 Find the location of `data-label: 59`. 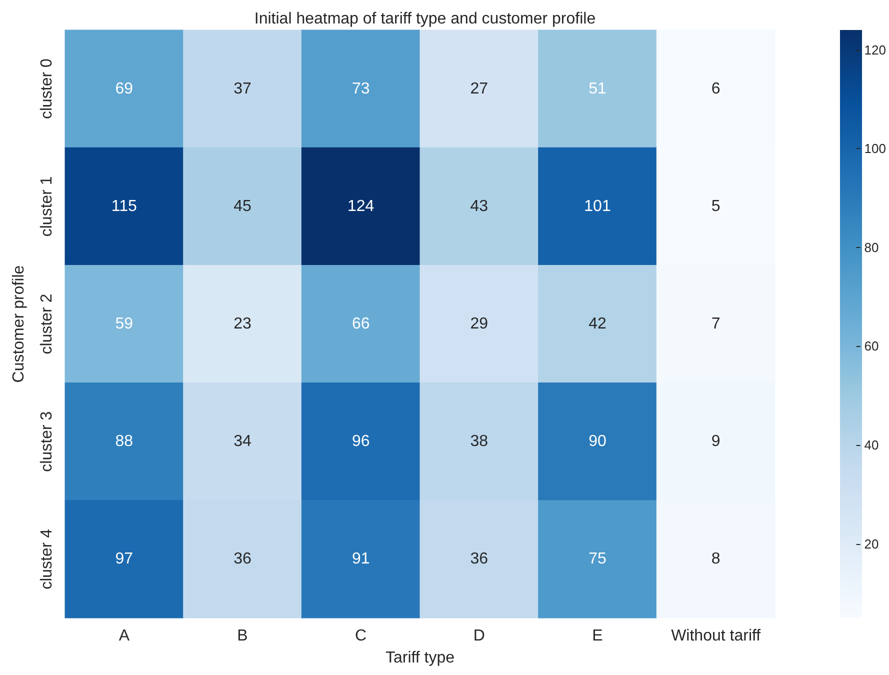

data-label: 59 is located at coordinates (124, 324).